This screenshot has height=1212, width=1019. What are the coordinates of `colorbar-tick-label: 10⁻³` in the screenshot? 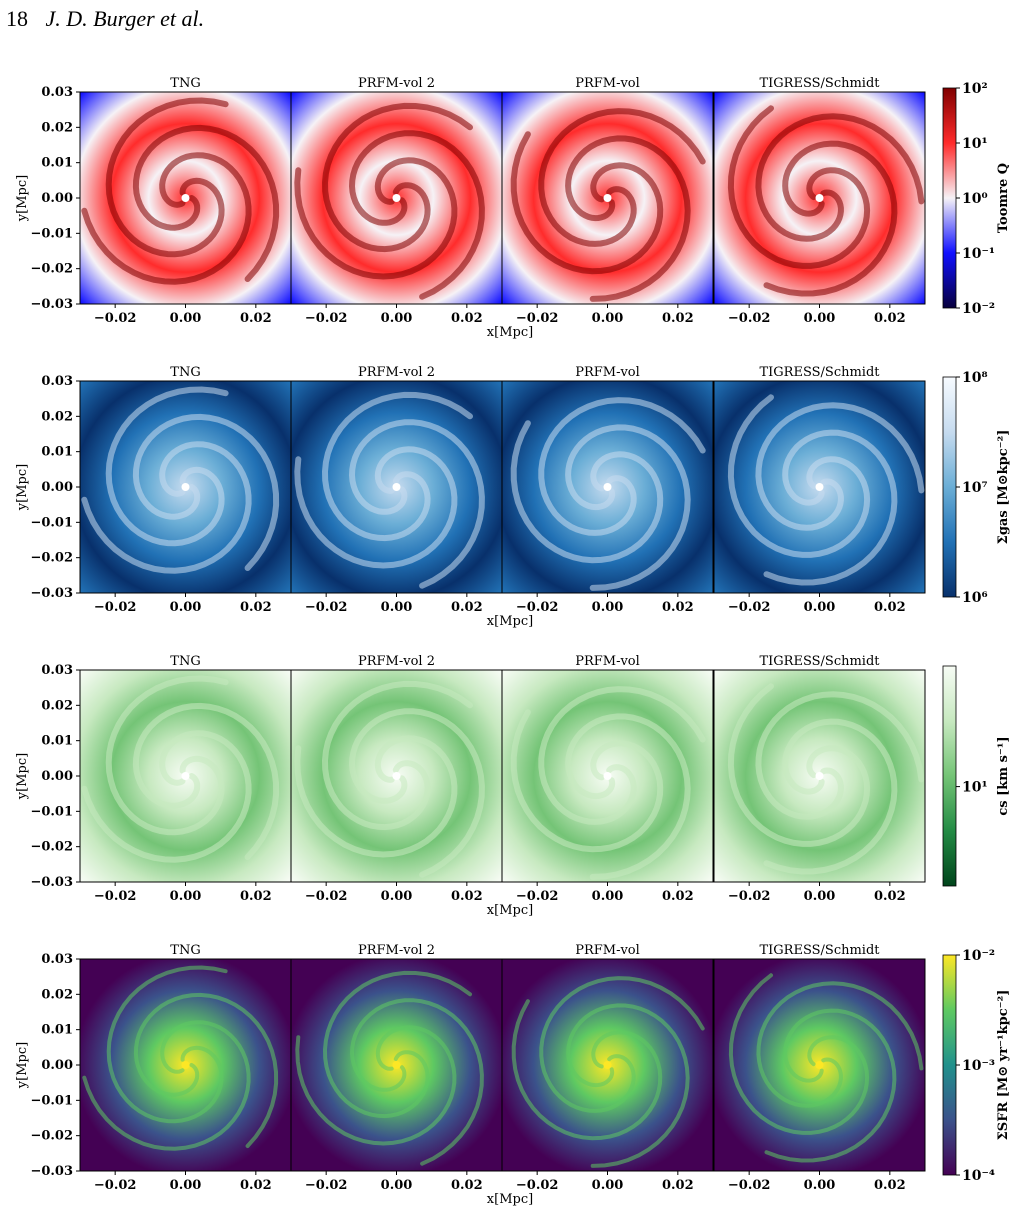 It's located at (978, 1066).